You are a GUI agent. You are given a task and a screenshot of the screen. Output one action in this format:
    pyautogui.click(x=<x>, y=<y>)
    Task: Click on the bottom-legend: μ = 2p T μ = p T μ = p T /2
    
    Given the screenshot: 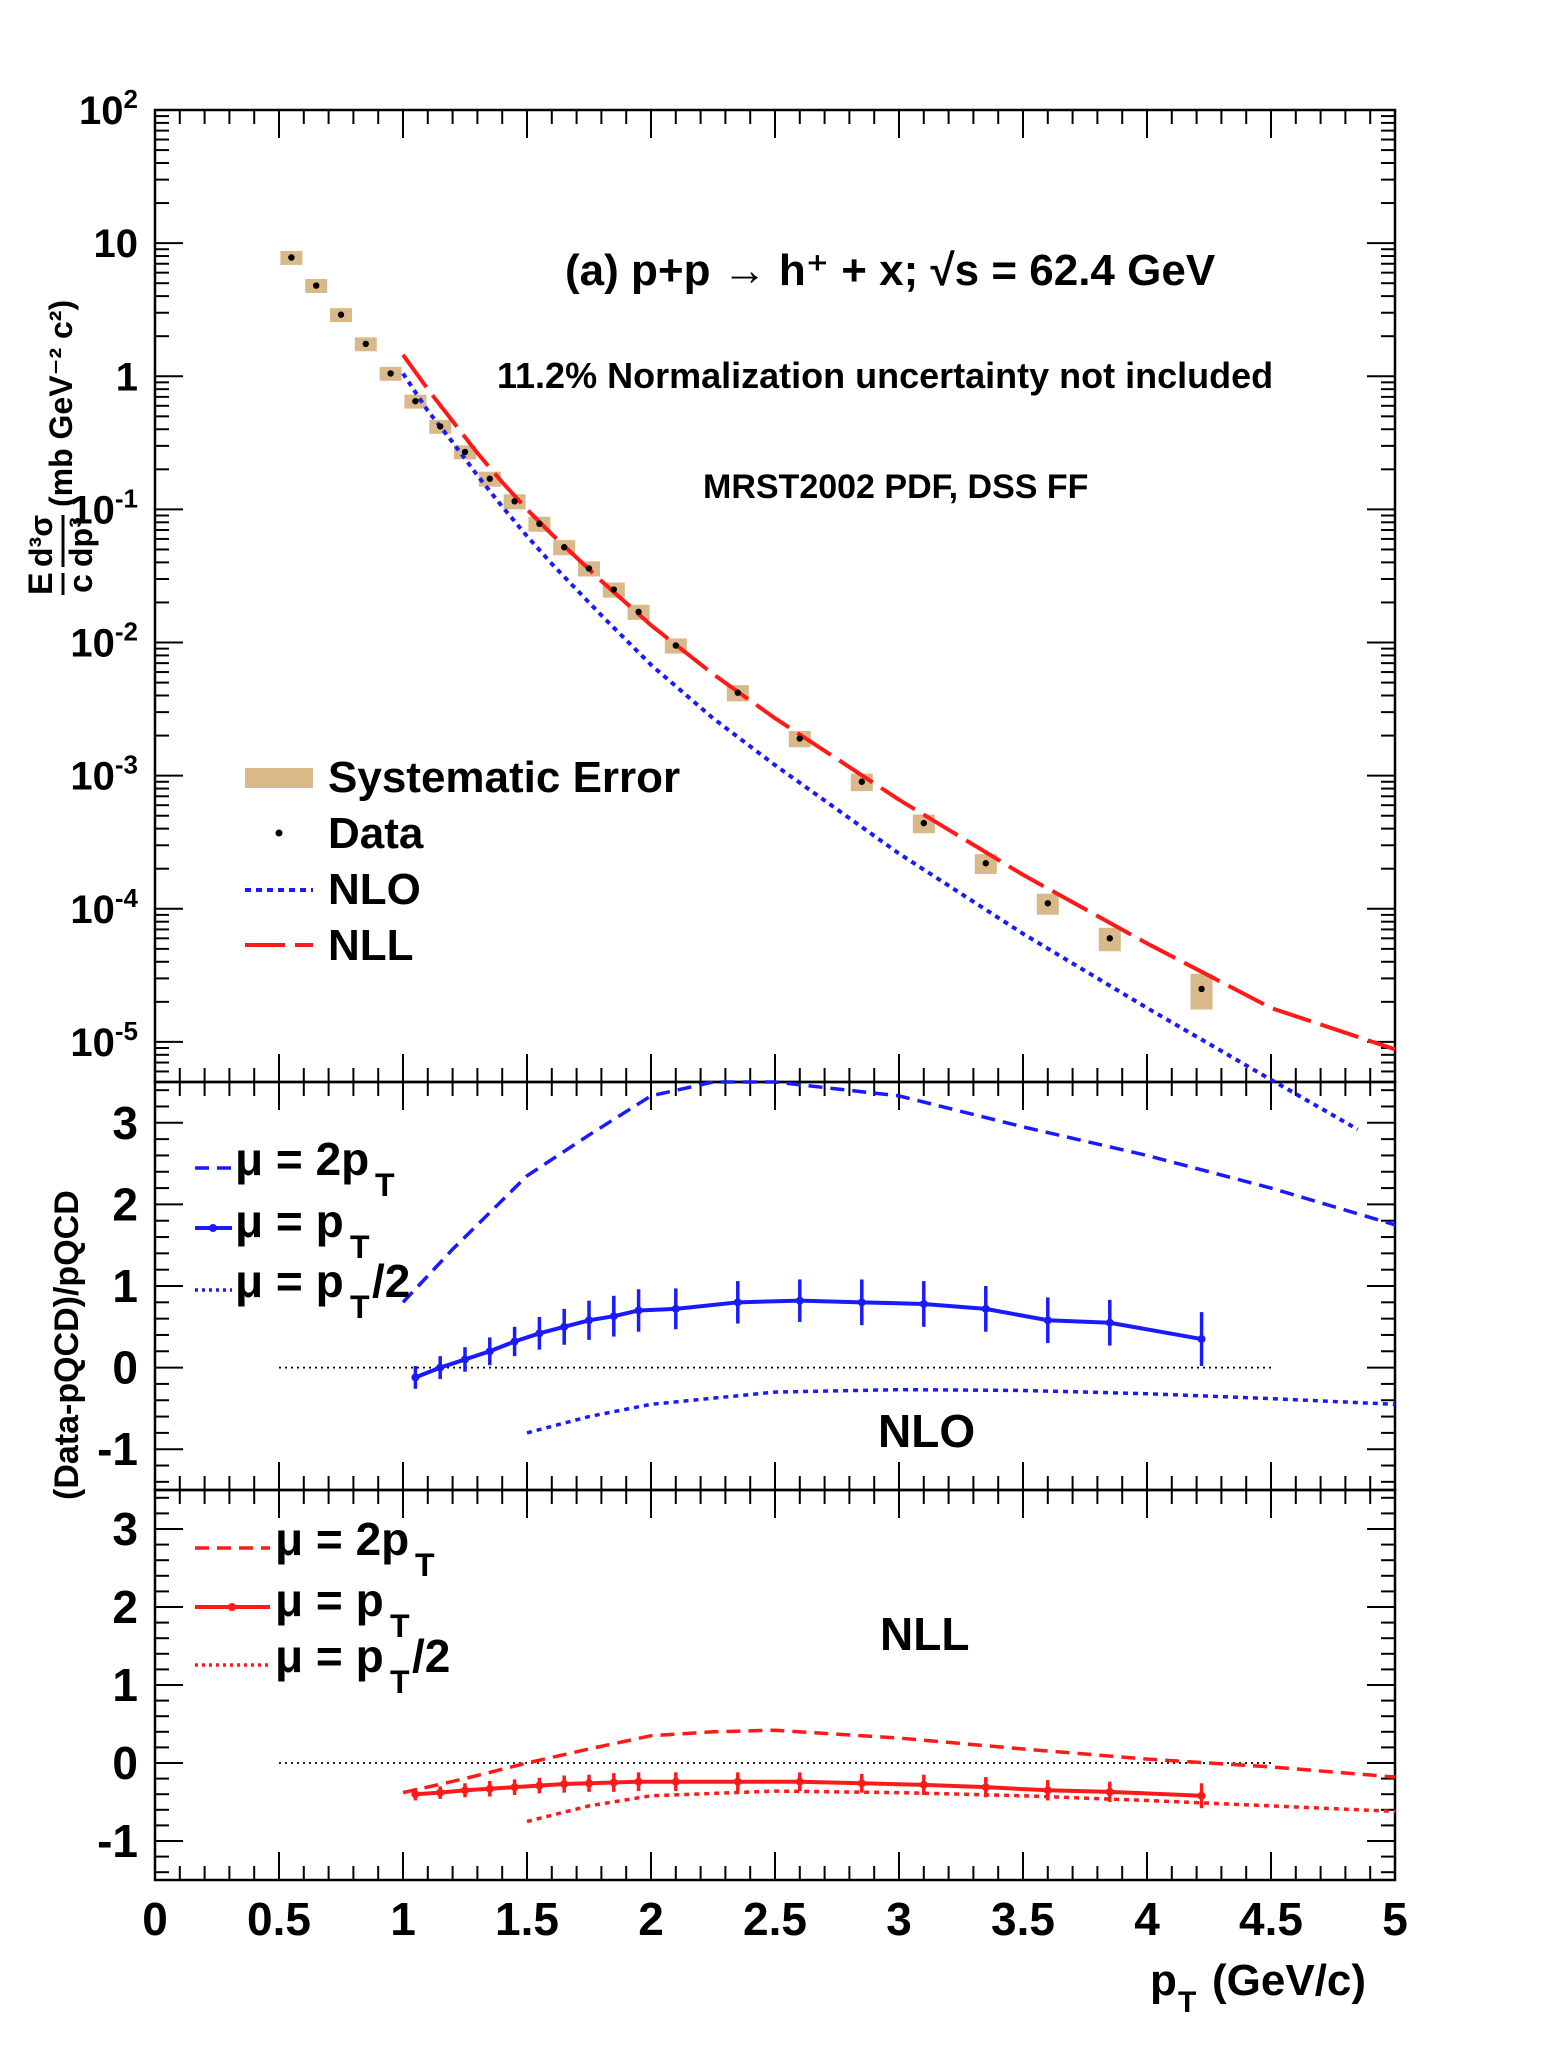 What is the action you would take?
    pyautogui.click(x=322, y=1606)
    